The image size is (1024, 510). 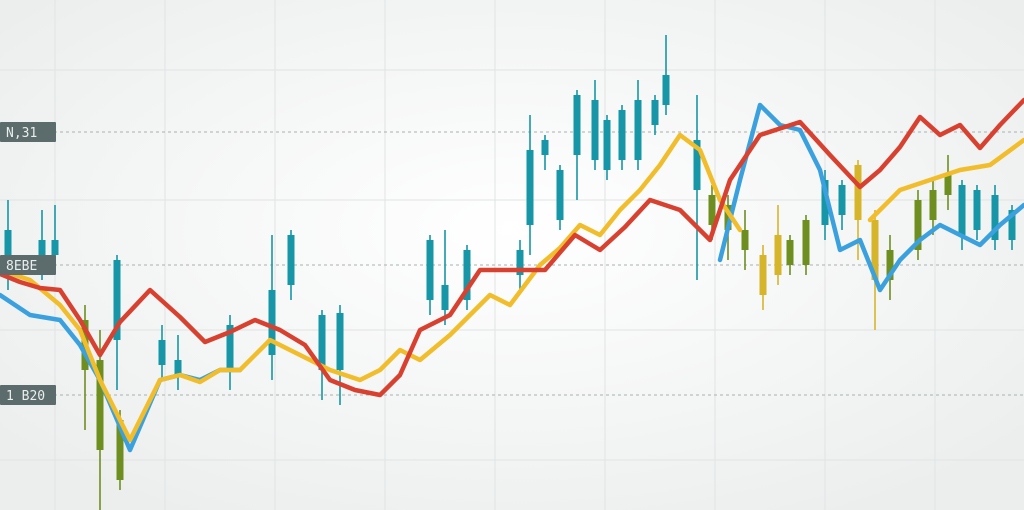 I want to click on price-tag: 1 B20, so click(x=28, y=395).